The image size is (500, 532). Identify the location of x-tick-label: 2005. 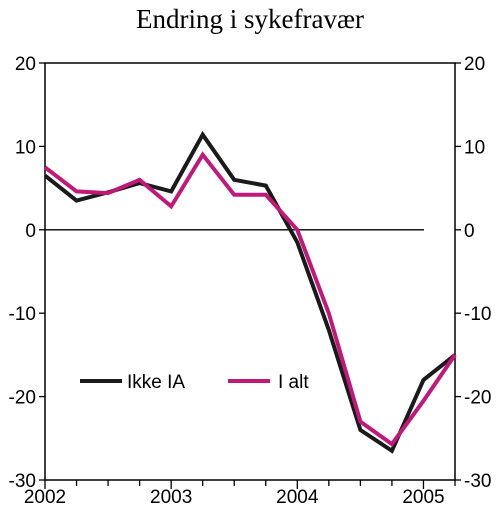
(423, 497).